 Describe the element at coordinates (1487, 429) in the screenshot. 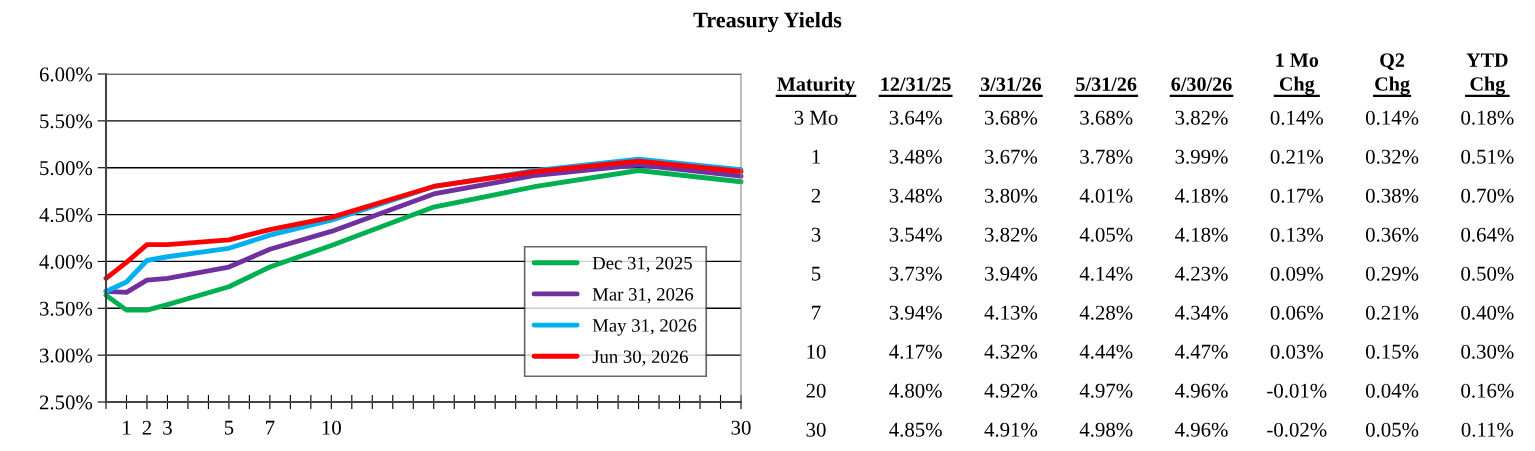

I see `text: 0.11%` at that location.